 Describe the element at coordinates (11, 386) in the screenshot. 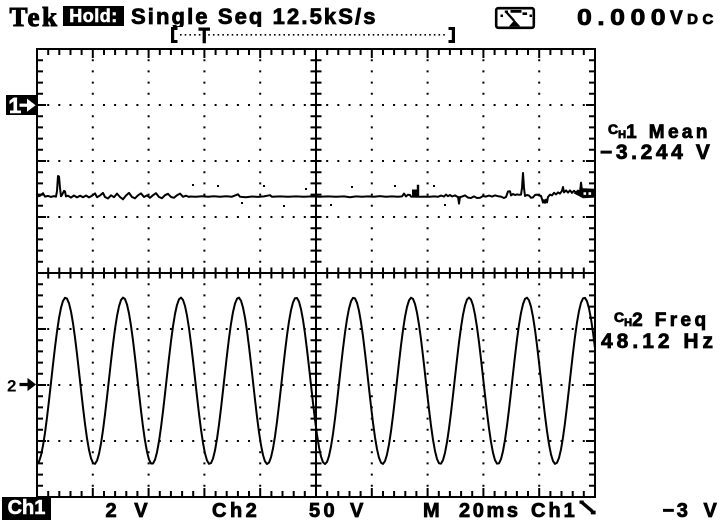

I see `svg-text: 2` at that location.